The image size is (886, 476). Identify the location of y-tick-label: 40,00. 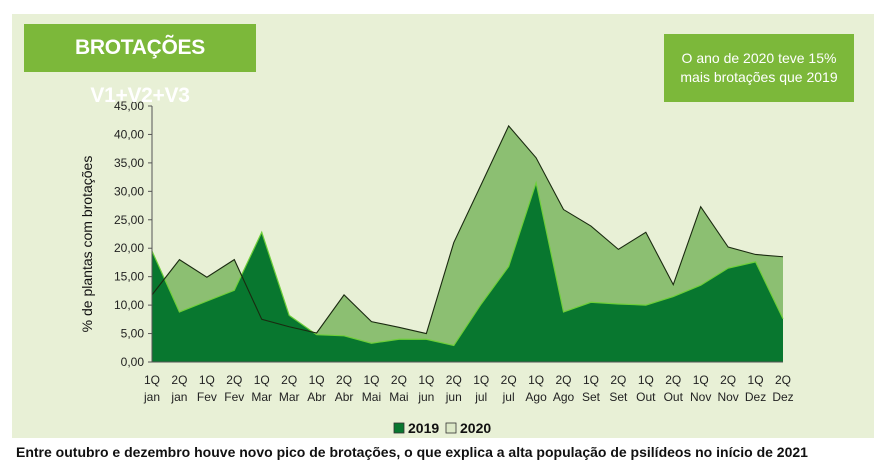
(129, 134).